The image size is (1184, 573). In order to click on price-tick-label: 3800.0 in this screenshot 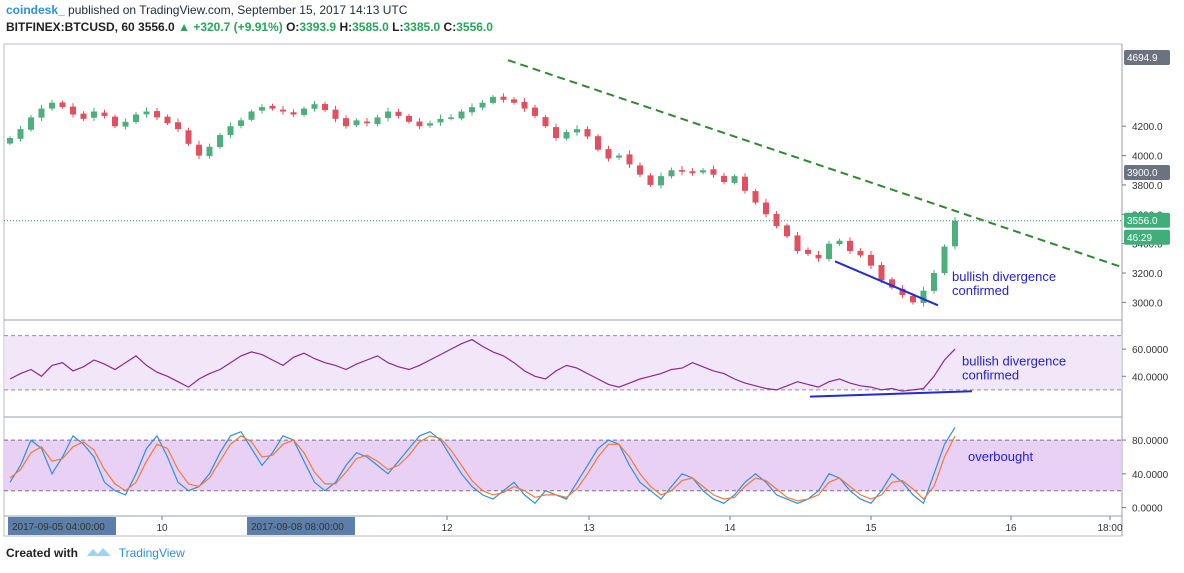, I will do `click(1147, 186)`.